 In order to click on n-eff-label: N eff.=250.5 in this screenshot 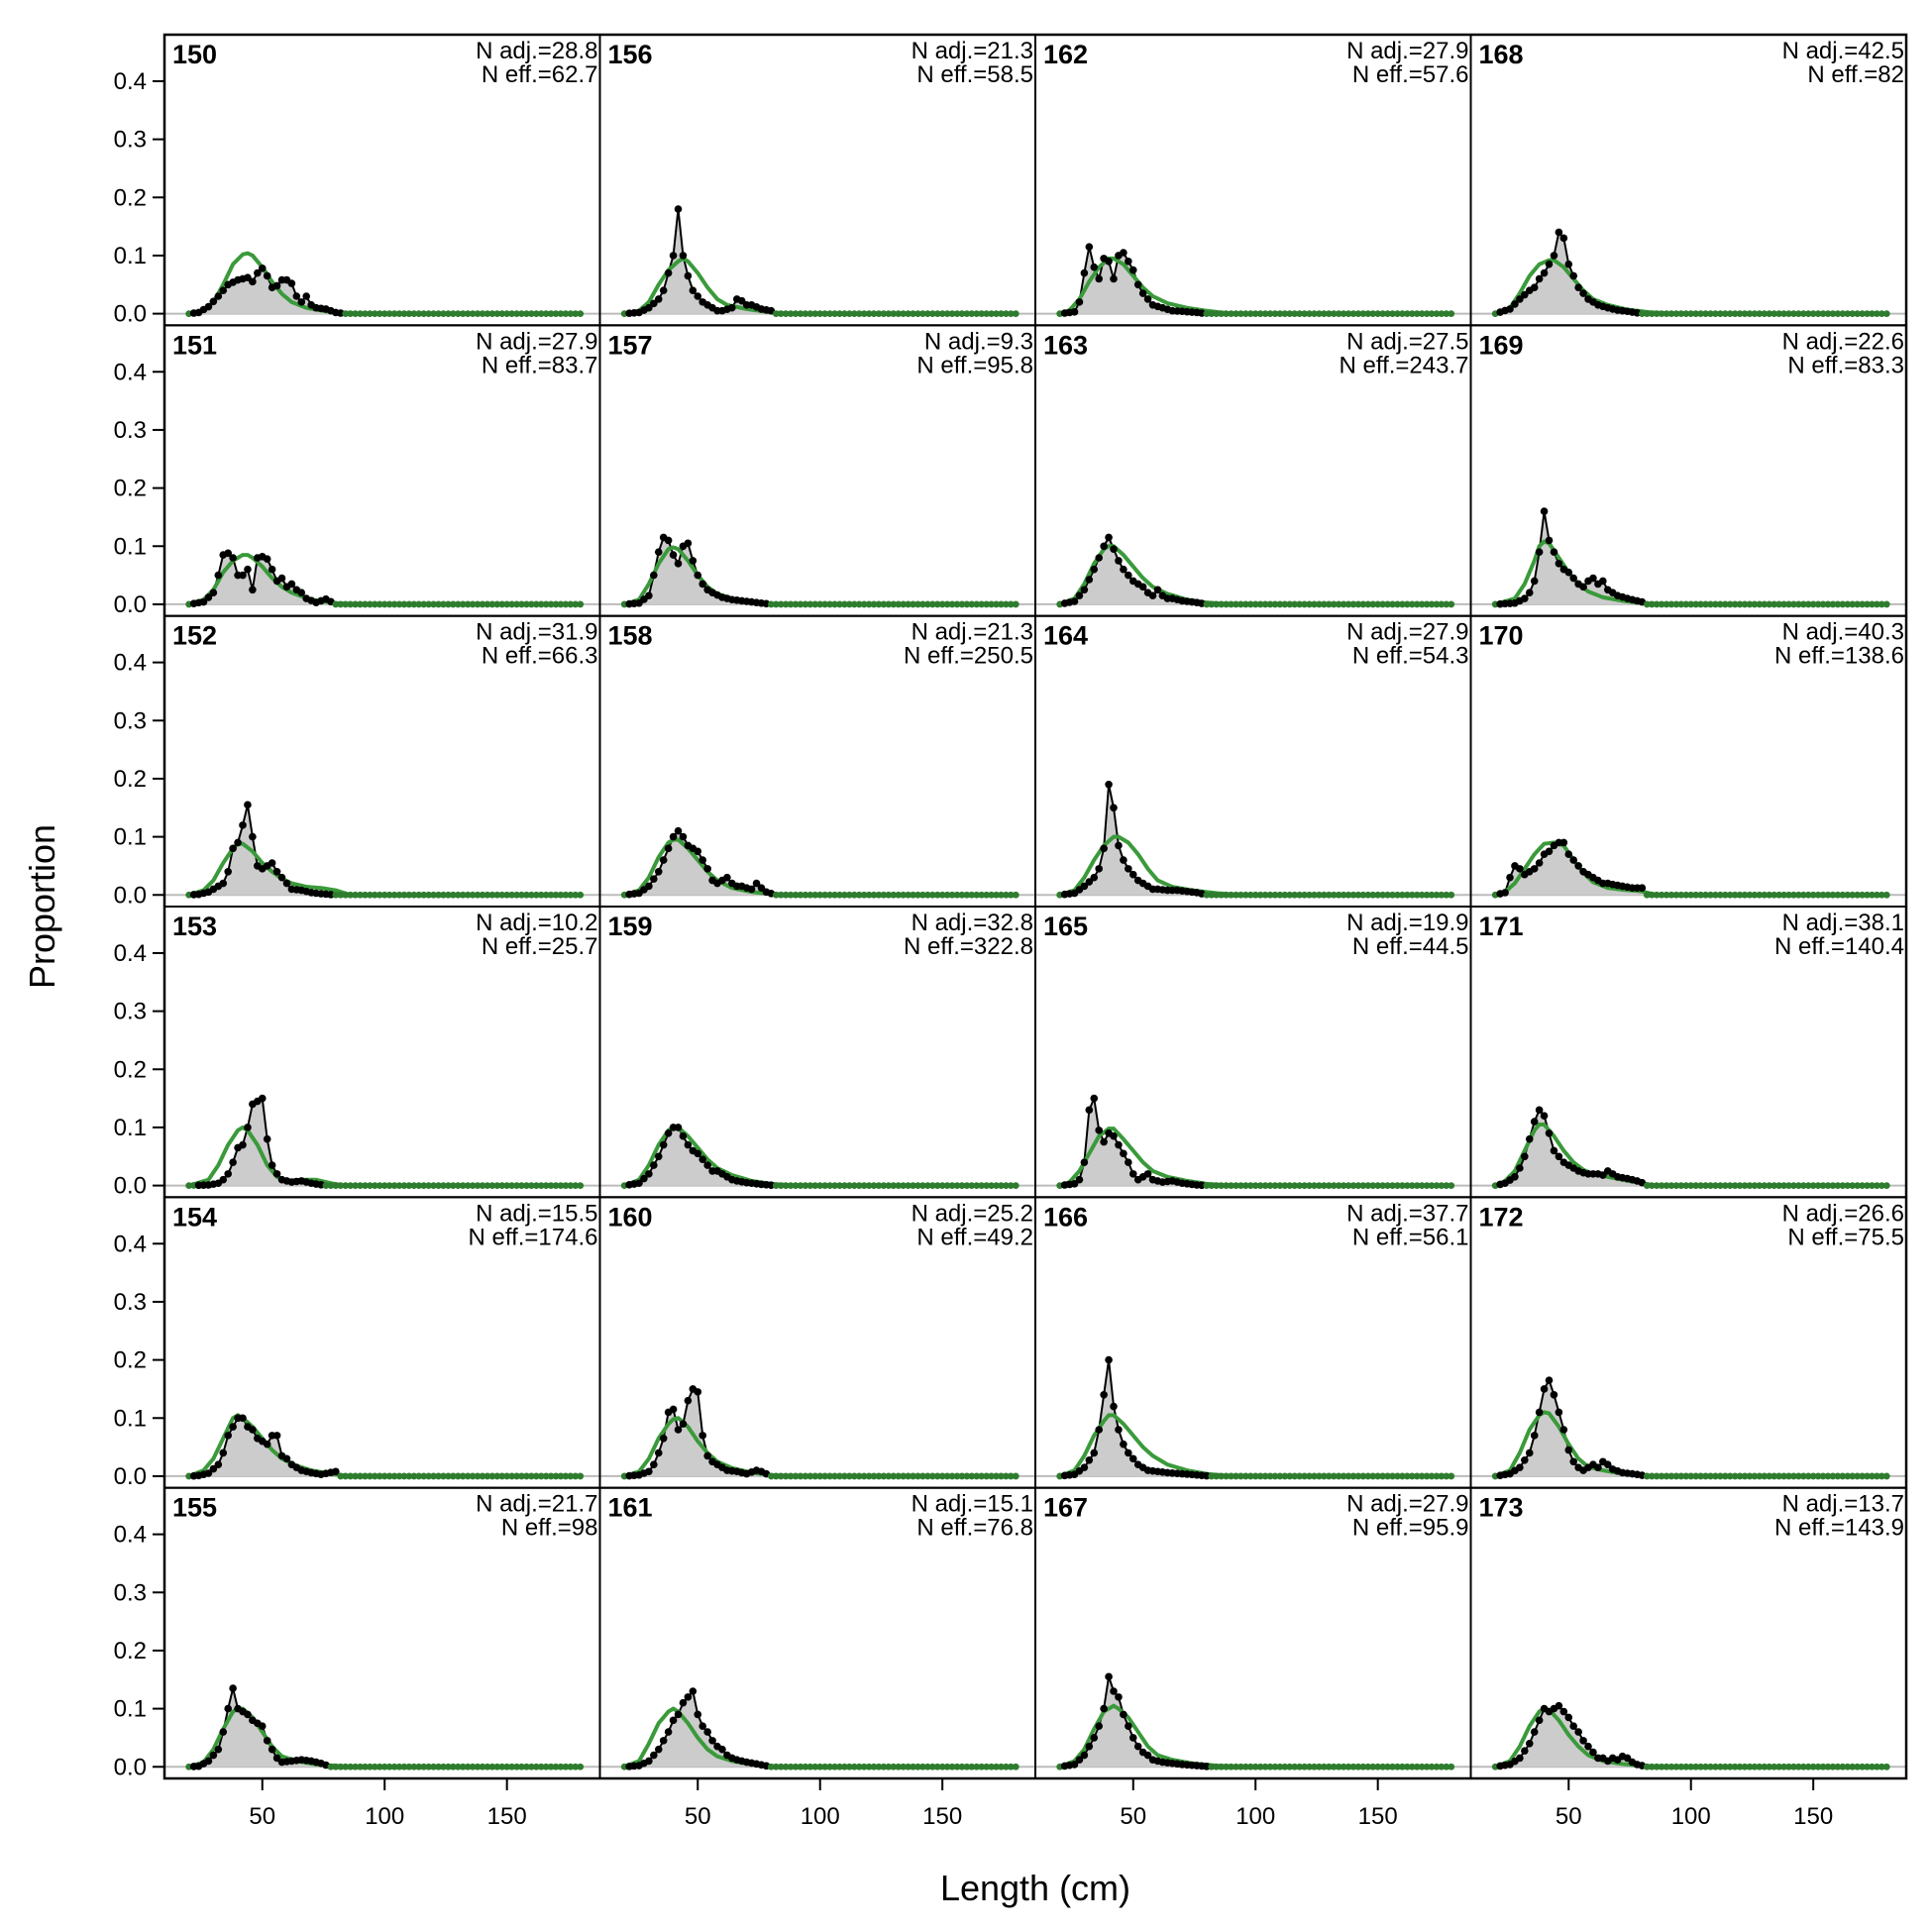, I will do `click(968, 657)`.